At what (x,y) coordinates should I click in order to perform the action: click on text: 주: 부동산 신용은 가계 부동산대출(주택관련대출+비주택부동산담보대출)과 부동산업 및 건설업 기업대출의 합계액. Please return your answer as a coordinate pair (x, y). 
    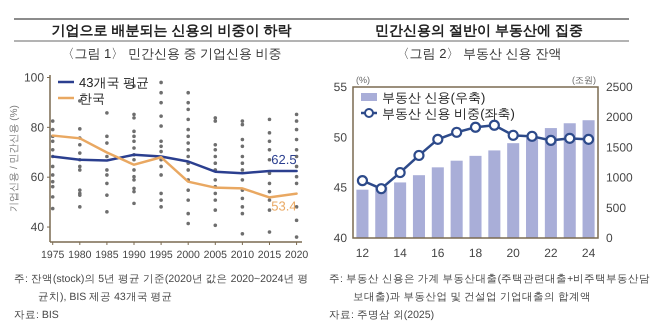
    Looking at the image, I should click on (490, 288).